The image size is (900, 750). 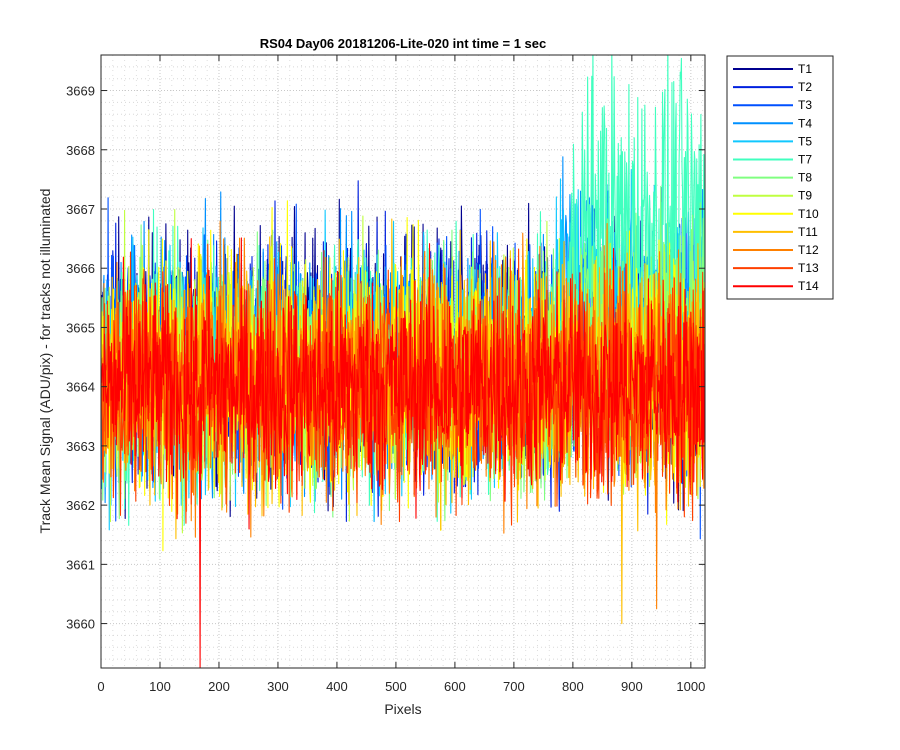 What do you see at coordinates (780, 177) in the screenshot?
I see `legend: T1 T2 T3 T4 T5 T7 T8 T9 T10 T11 T12 T13 T14` at bounding box center [780, 177].